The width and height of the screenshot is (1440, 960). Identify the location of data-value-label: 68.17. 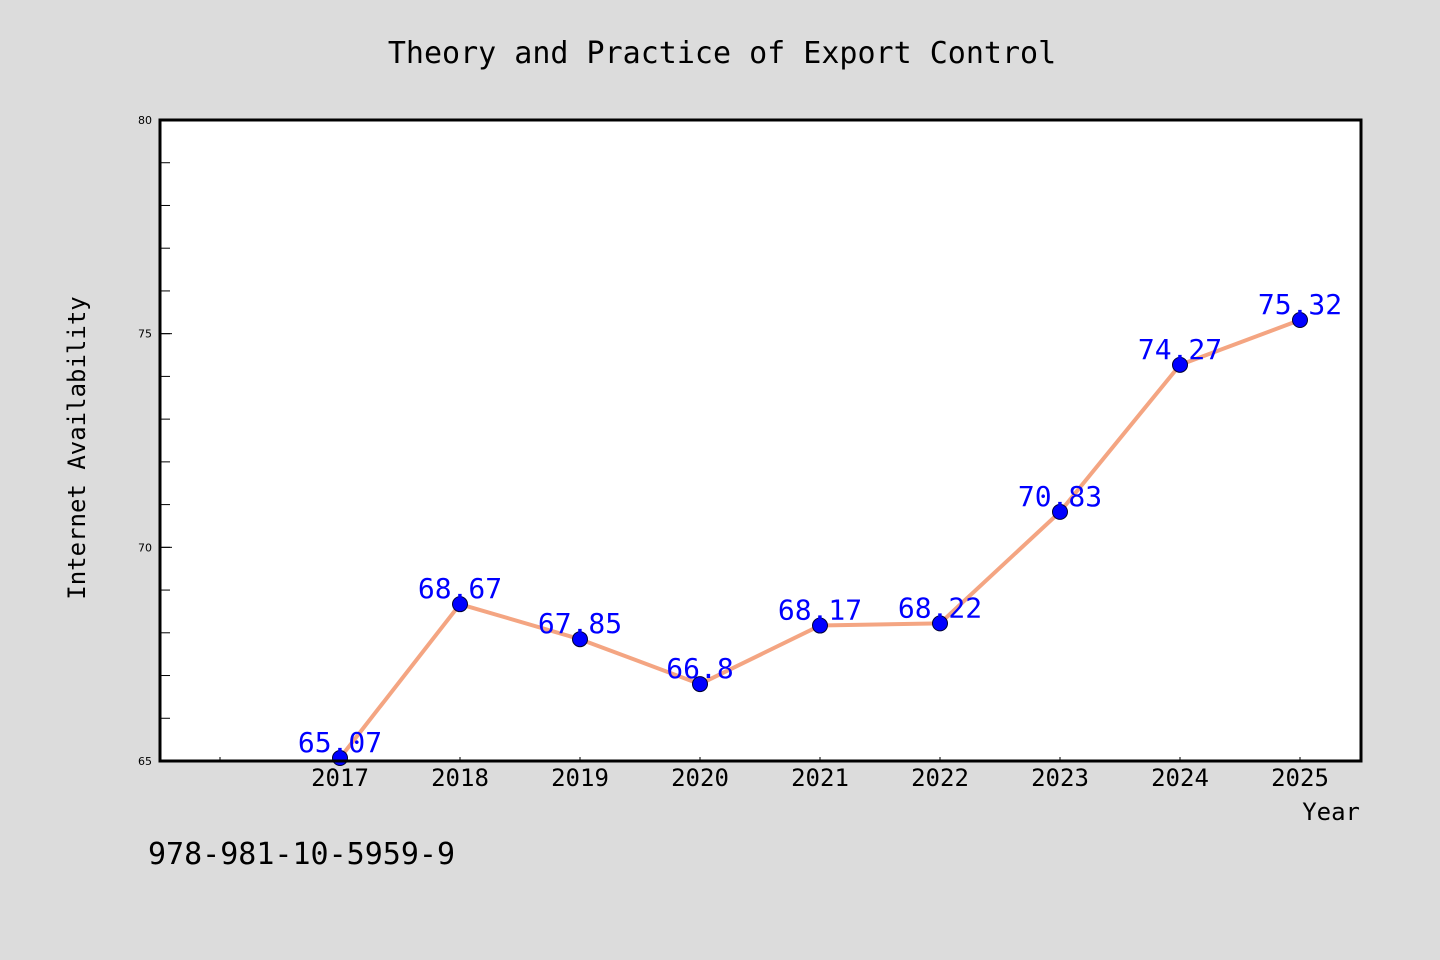
(820, 610).